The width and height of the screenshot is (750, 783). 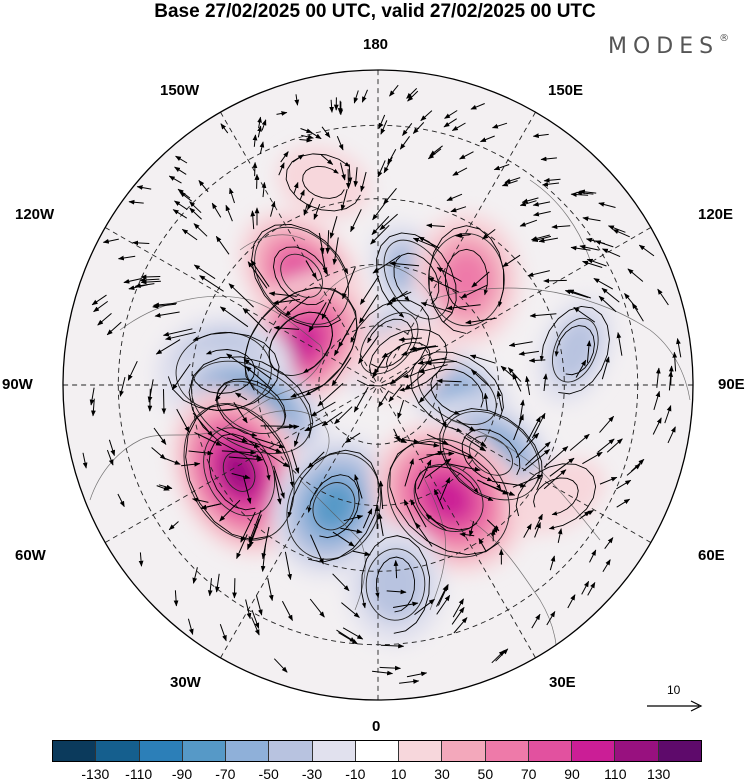 I want to click on colorbar-tick-label: -70, so click(x=225, y=774).